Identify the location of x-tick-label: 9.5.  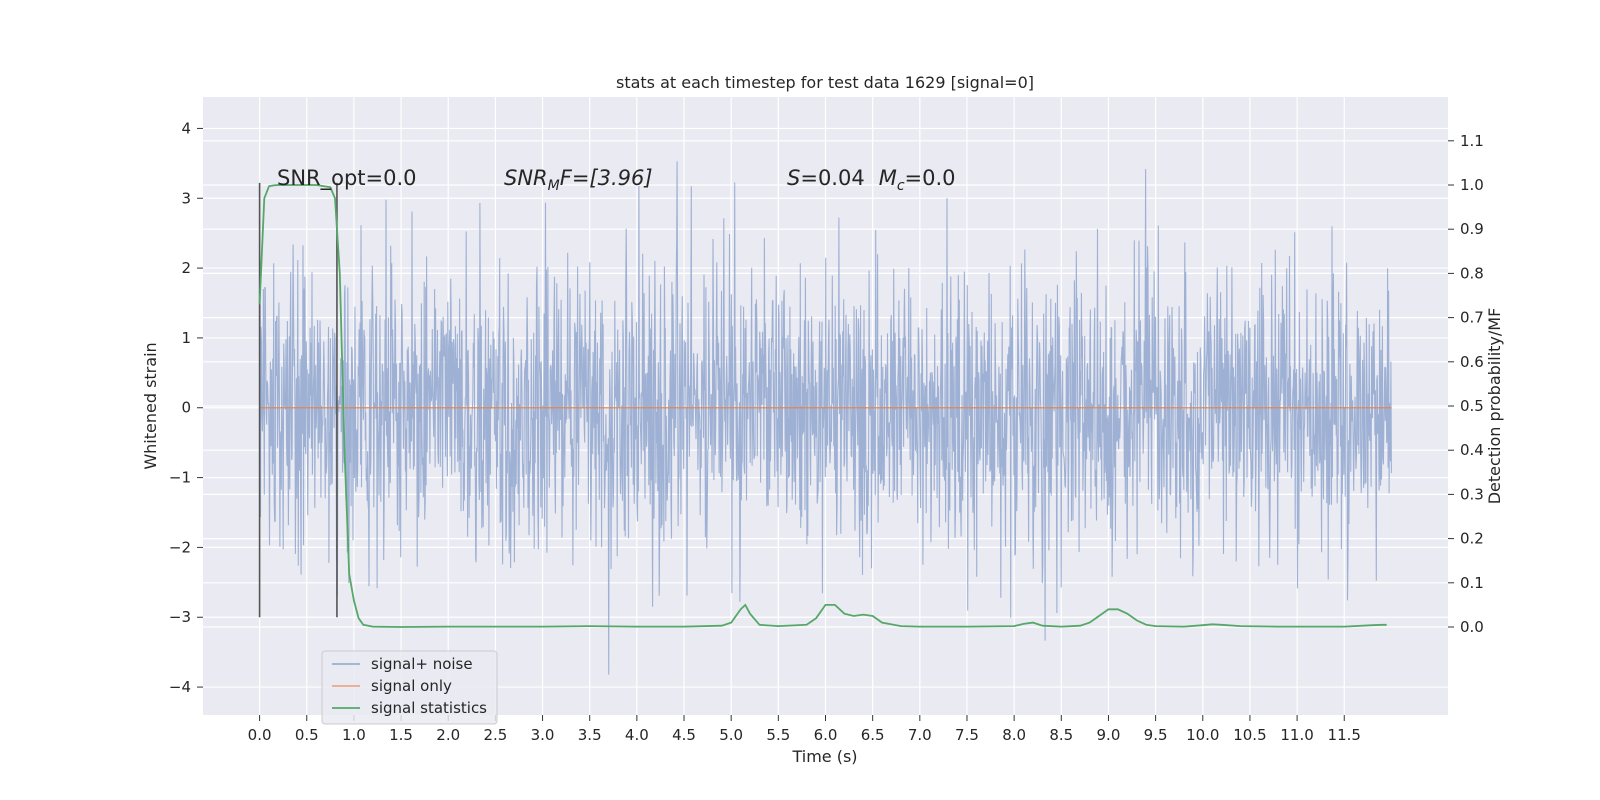
(1156, 735).